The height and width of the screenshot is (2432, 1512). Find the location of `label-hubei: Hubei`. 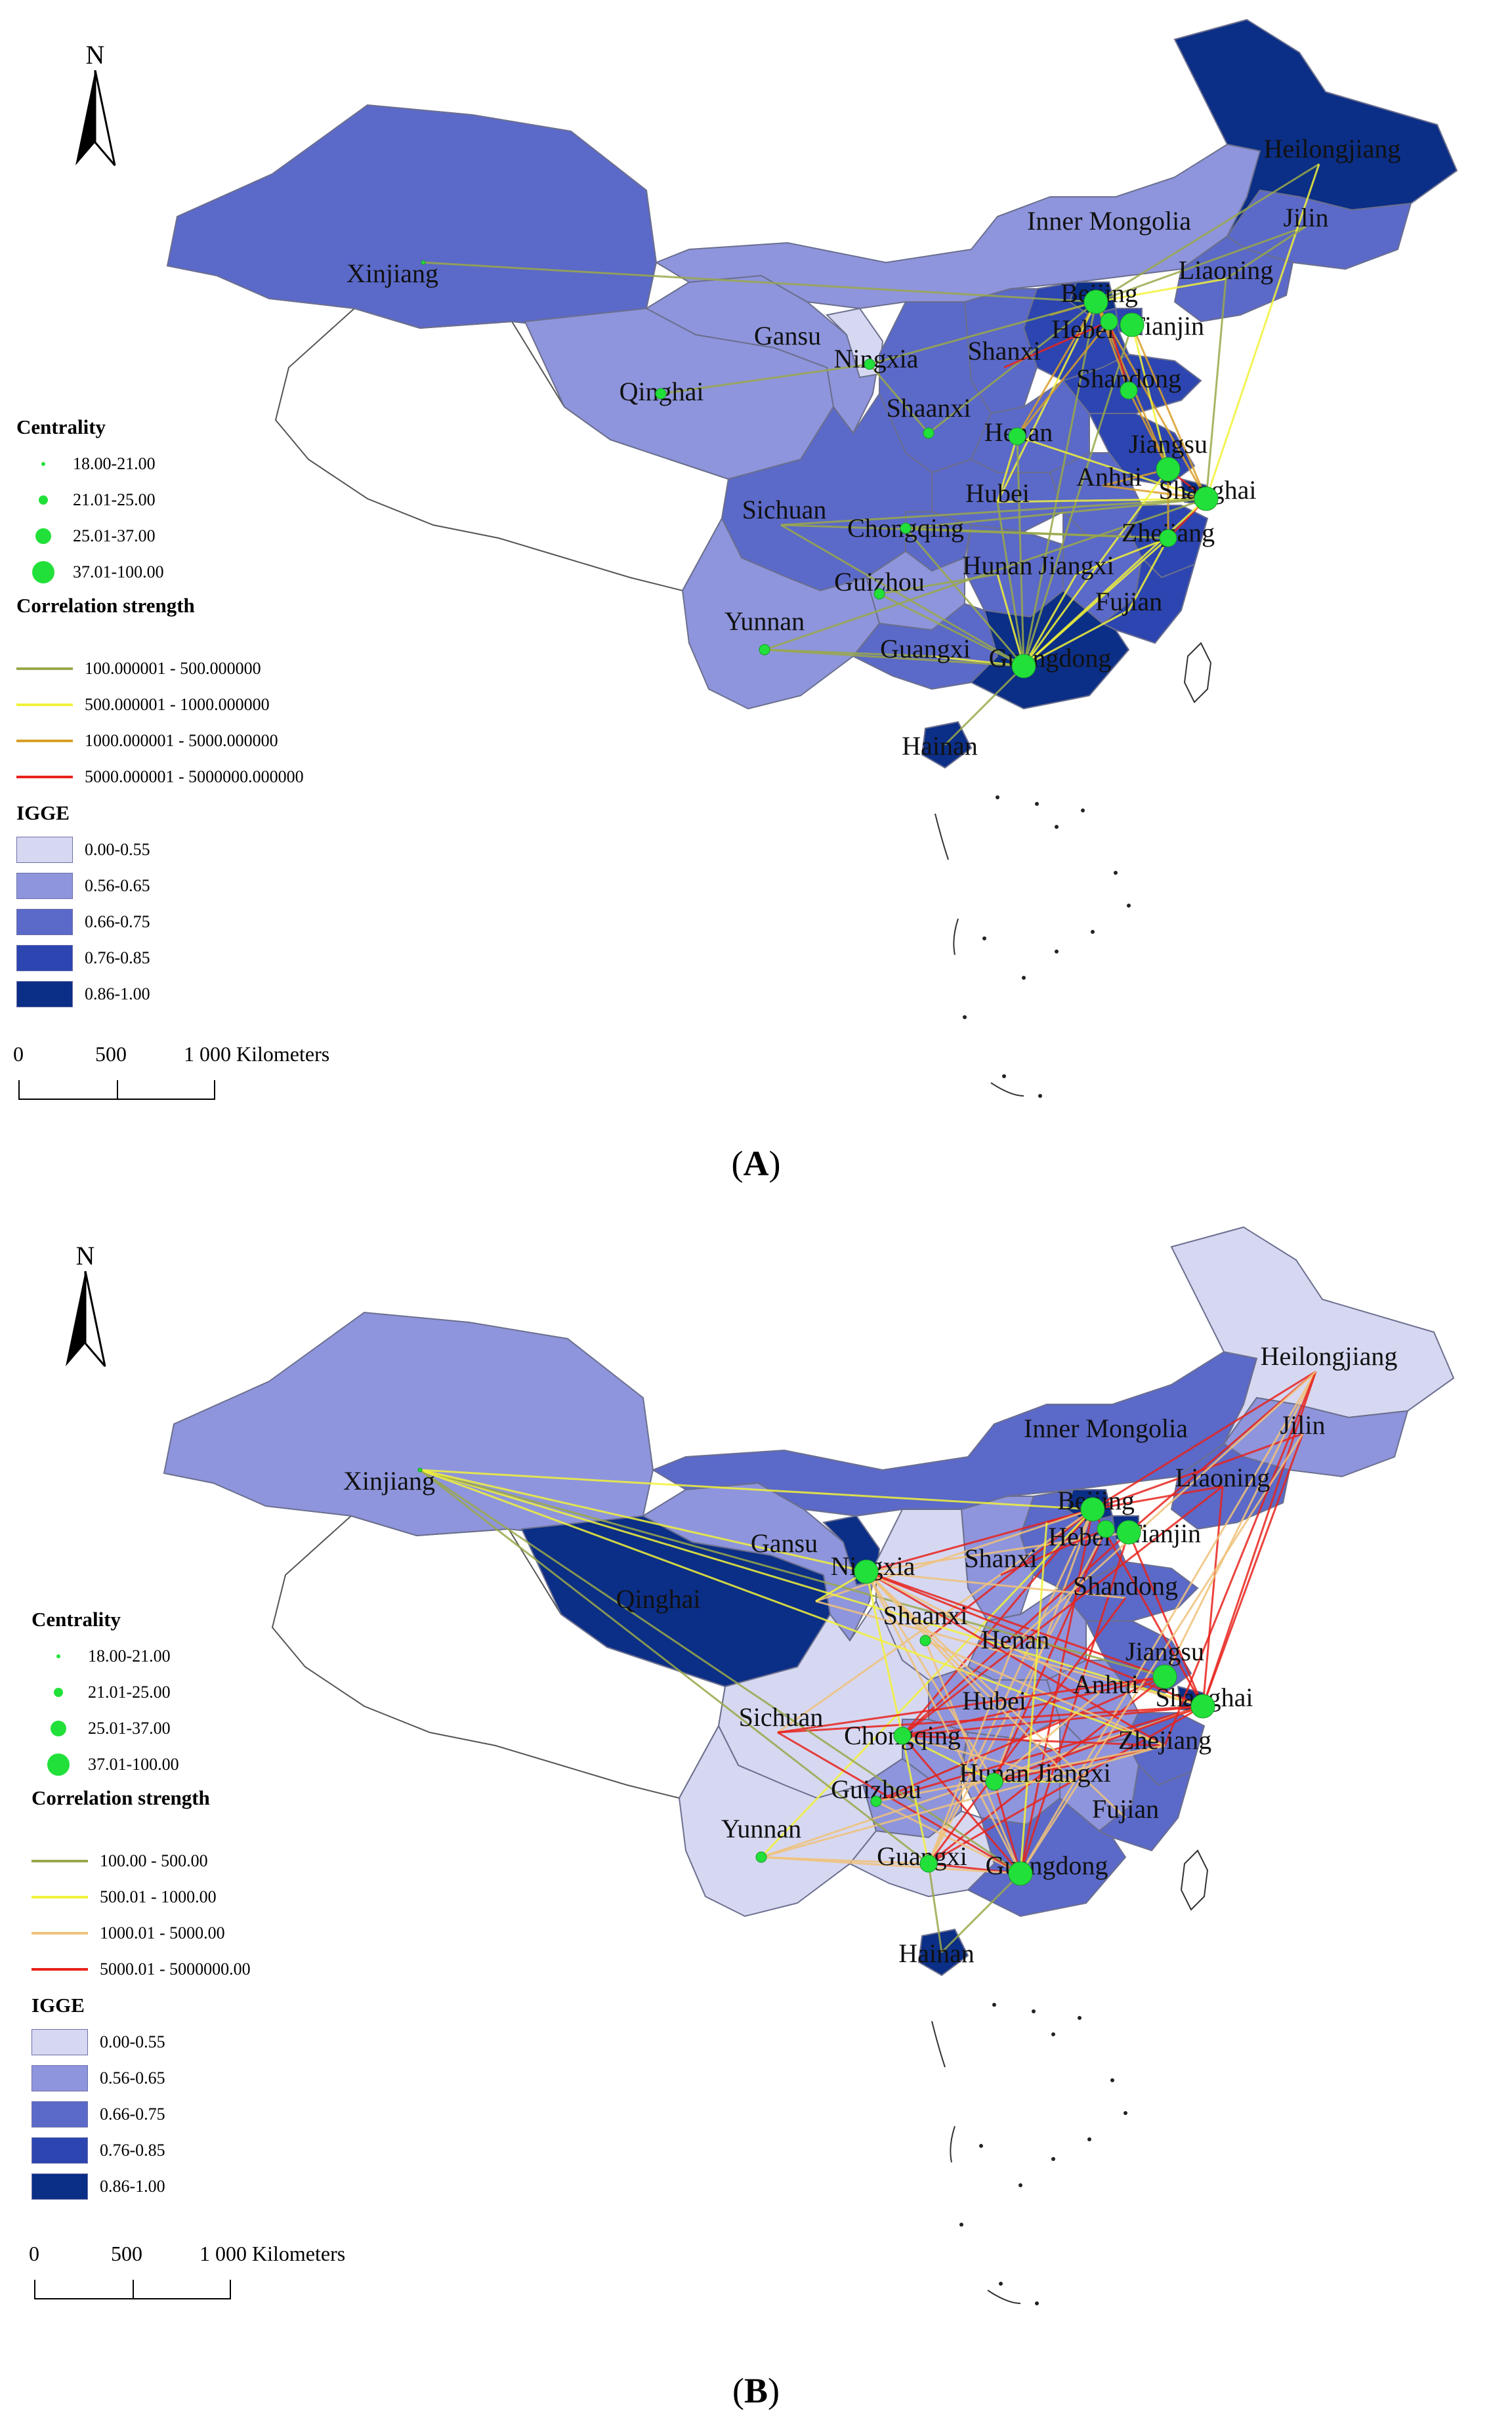

label-hubei: Hubei is located at coordinates (994, 1700).